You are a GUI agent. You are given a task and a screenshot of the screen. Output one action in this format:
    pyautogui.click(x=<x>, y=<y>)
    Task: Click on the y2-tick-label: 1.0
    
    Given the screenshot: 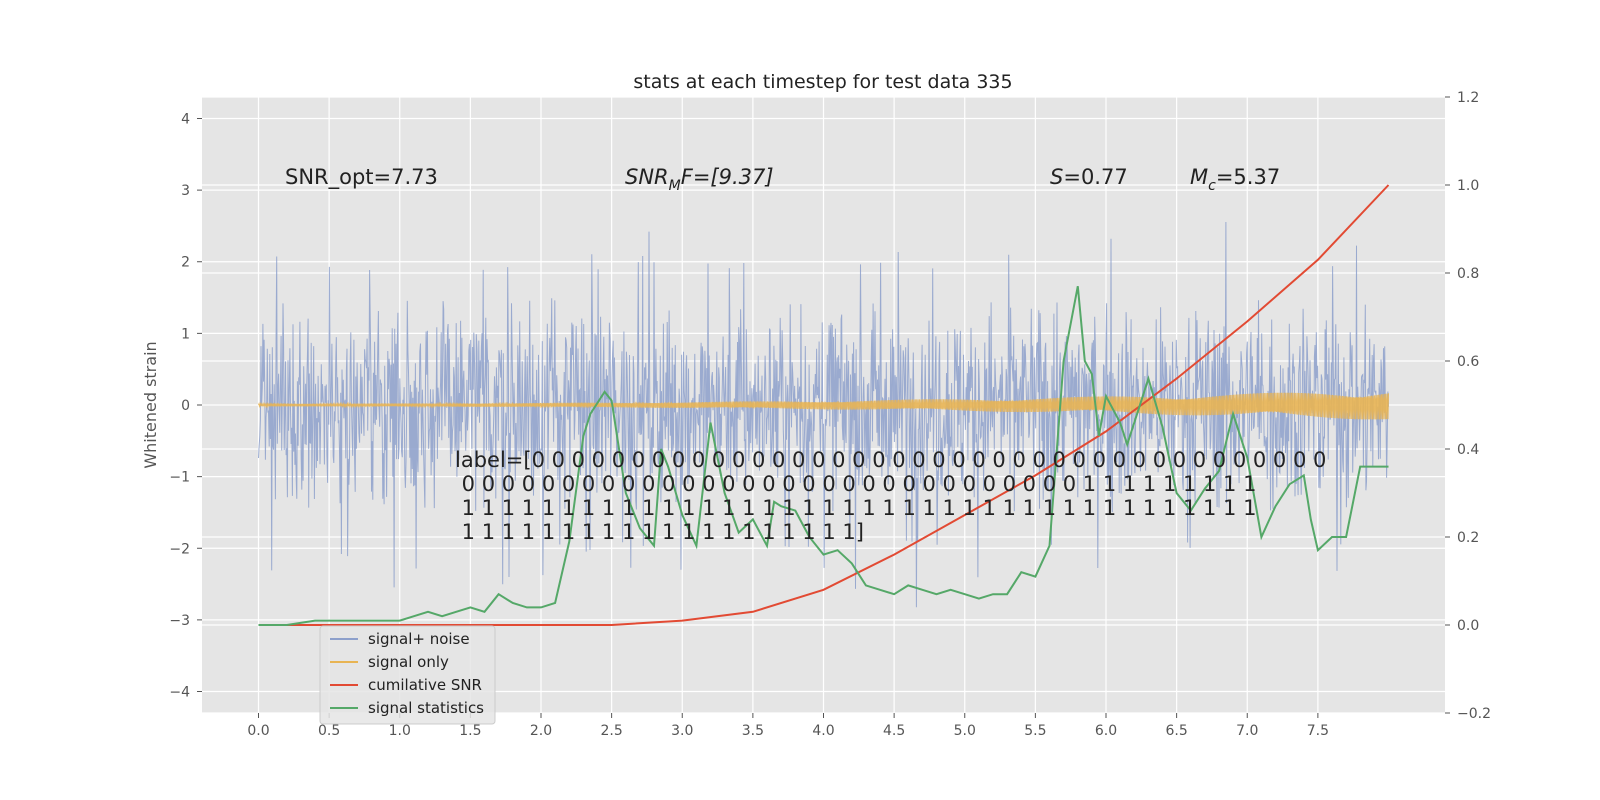 What is the action you would take?
    pyautogui.click(x=1468, y=186)
    